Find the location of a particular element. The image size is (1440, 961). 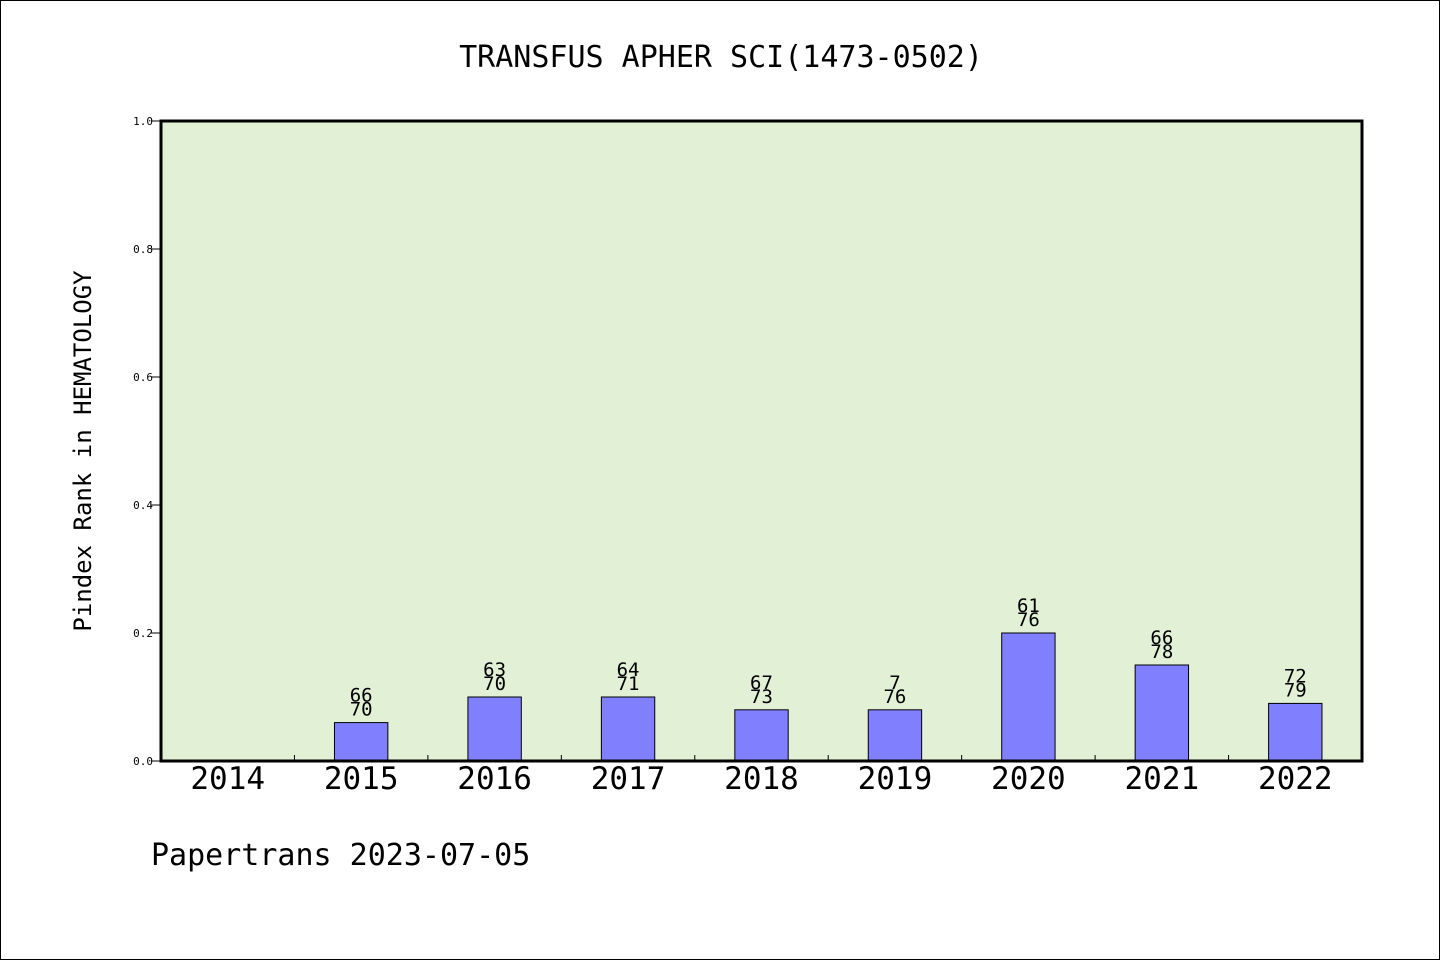

bar-2016 is located at coordinates (494, 729).